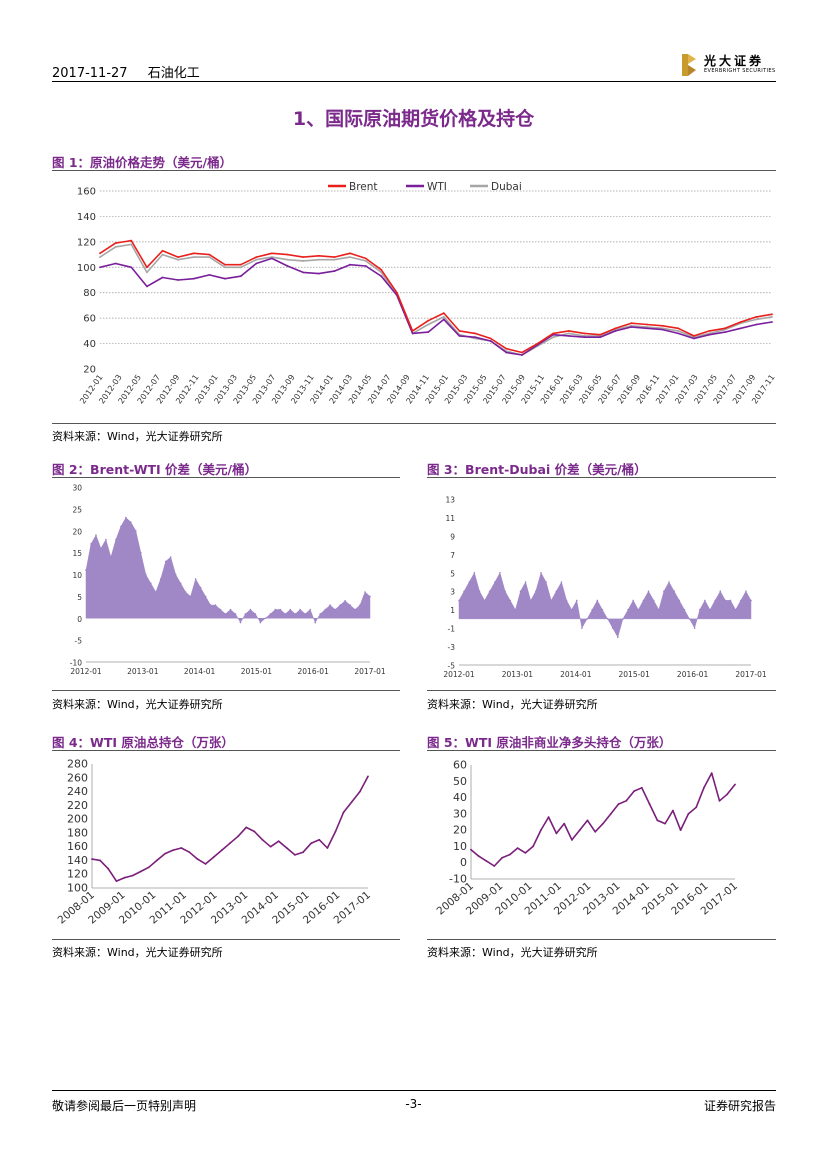 This screenshot has height=1169, width=827. Describe the element at coordinates (90, 73) in the screenshot. I see `report-date: 2017-11-27` at that location.